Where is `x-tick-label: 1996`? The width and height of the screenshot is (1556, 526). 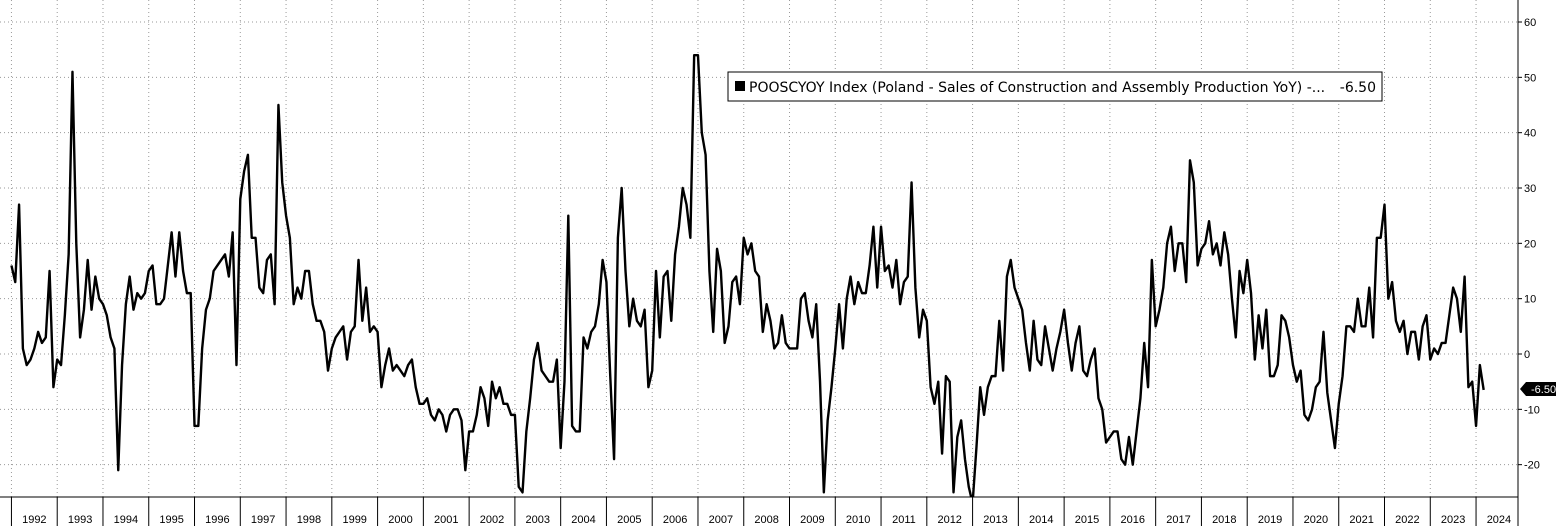
x-tick-label: 1996 is located at coordinates (217, 520).